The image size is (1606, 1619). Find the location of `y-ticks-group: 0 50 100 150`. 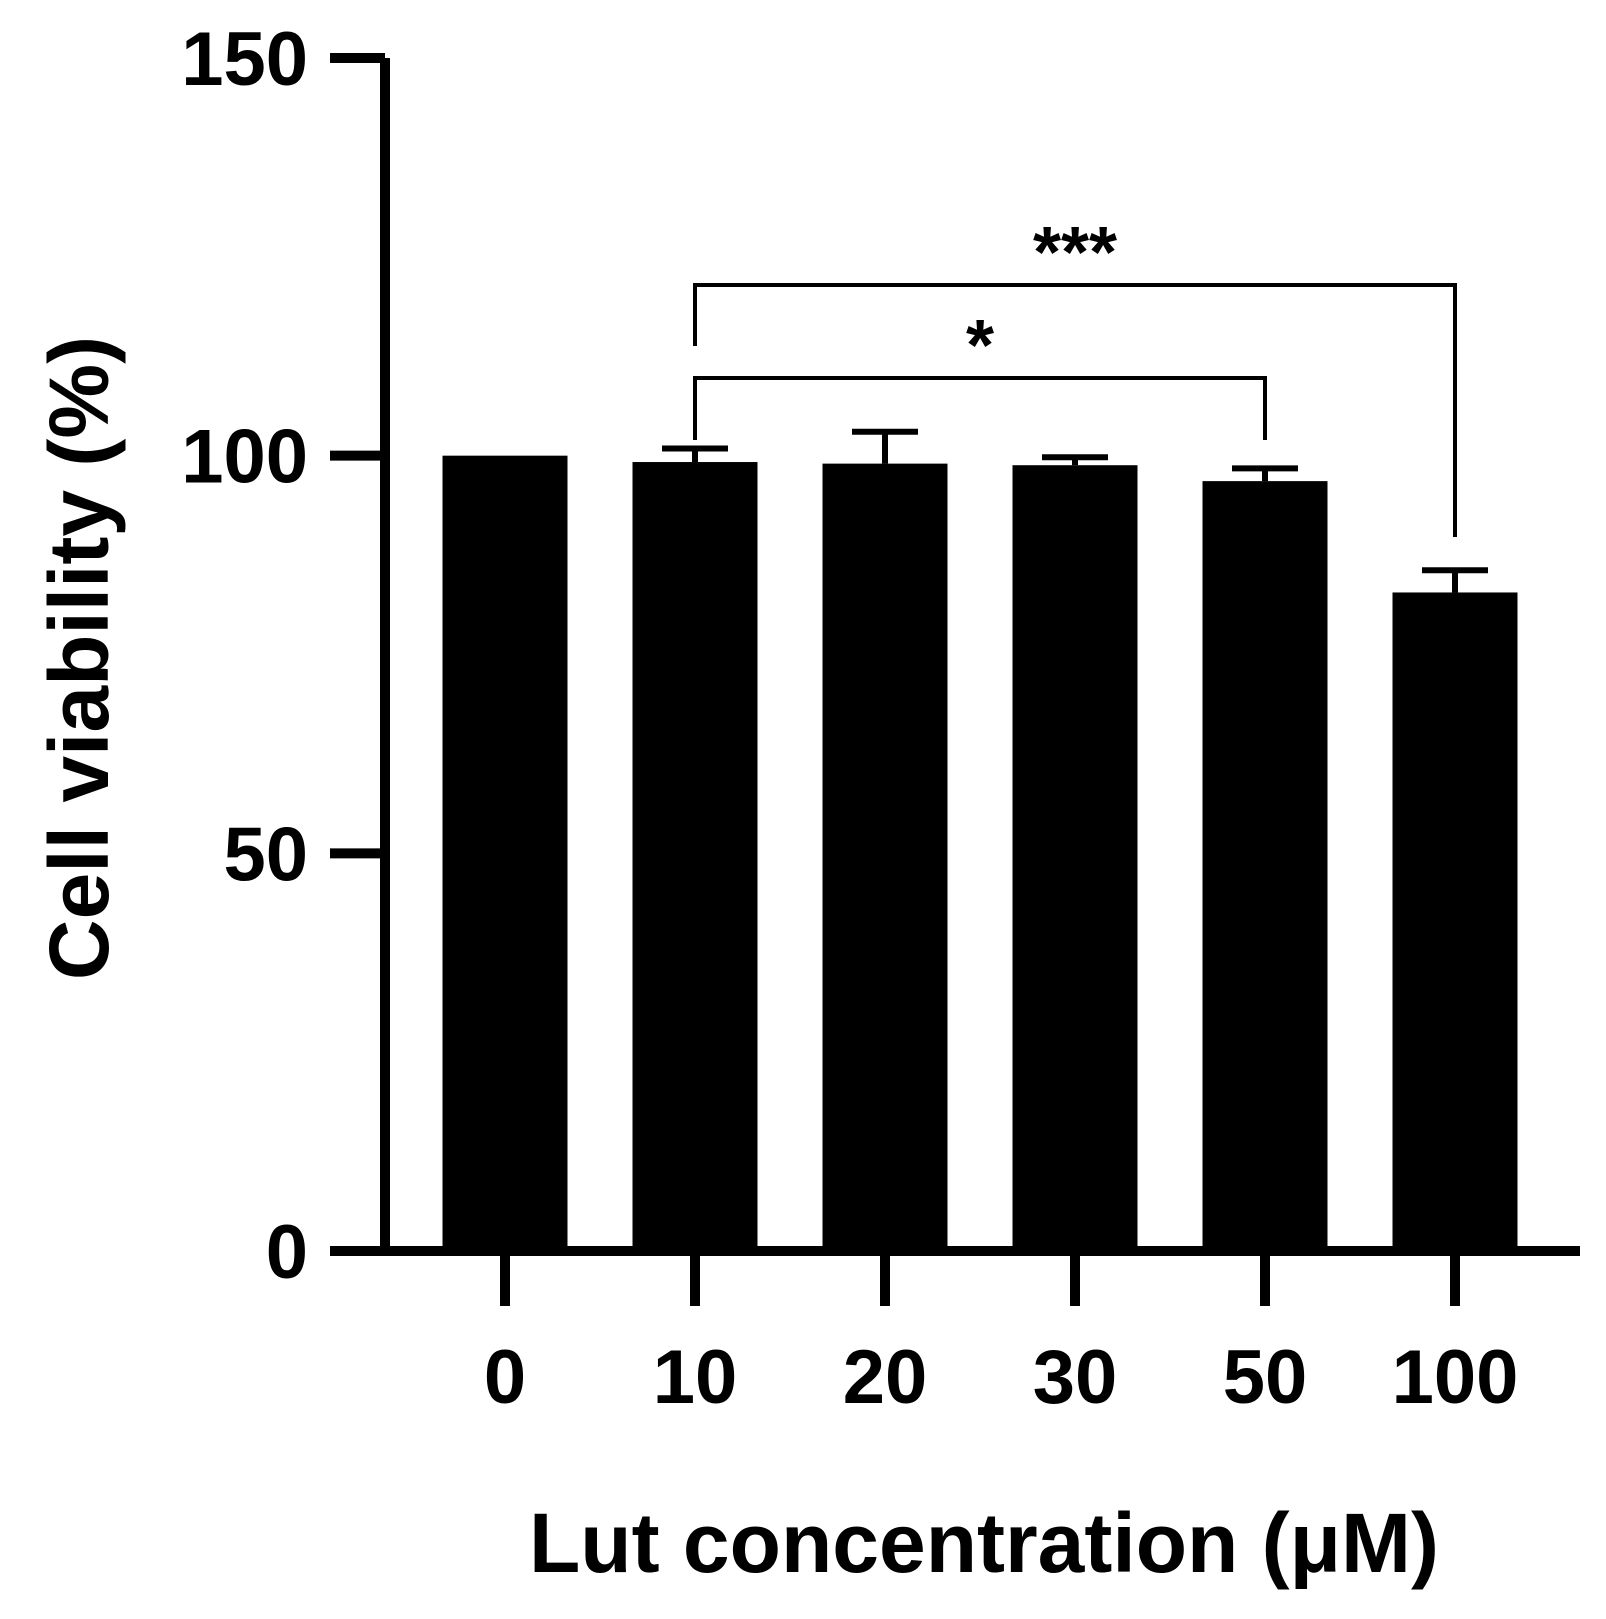

y-ticks-group: 0 50 100 150 is located at coordinates (283, 656).